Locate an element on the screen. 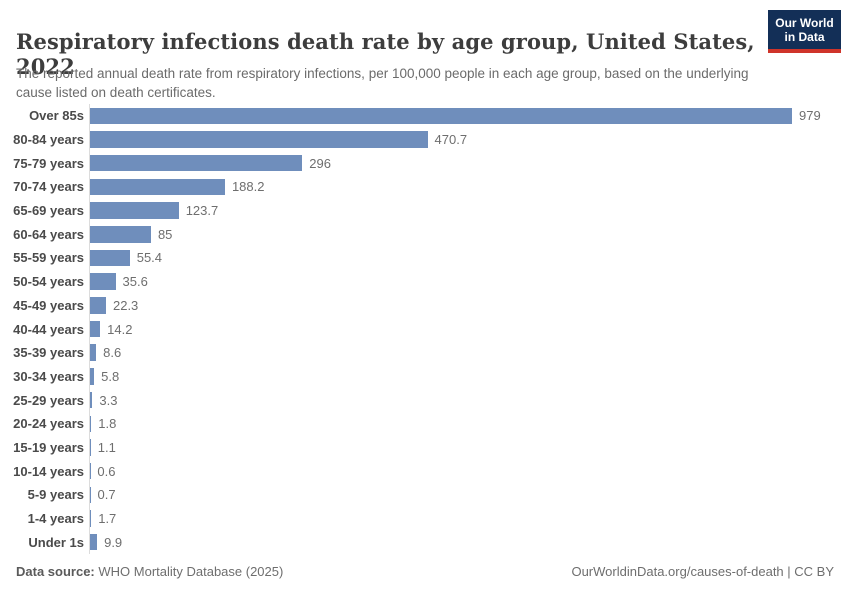 This screenshot has width=850, height=600. bar-row: 50-54 years 35.6 is located at coordinates (423, 281).